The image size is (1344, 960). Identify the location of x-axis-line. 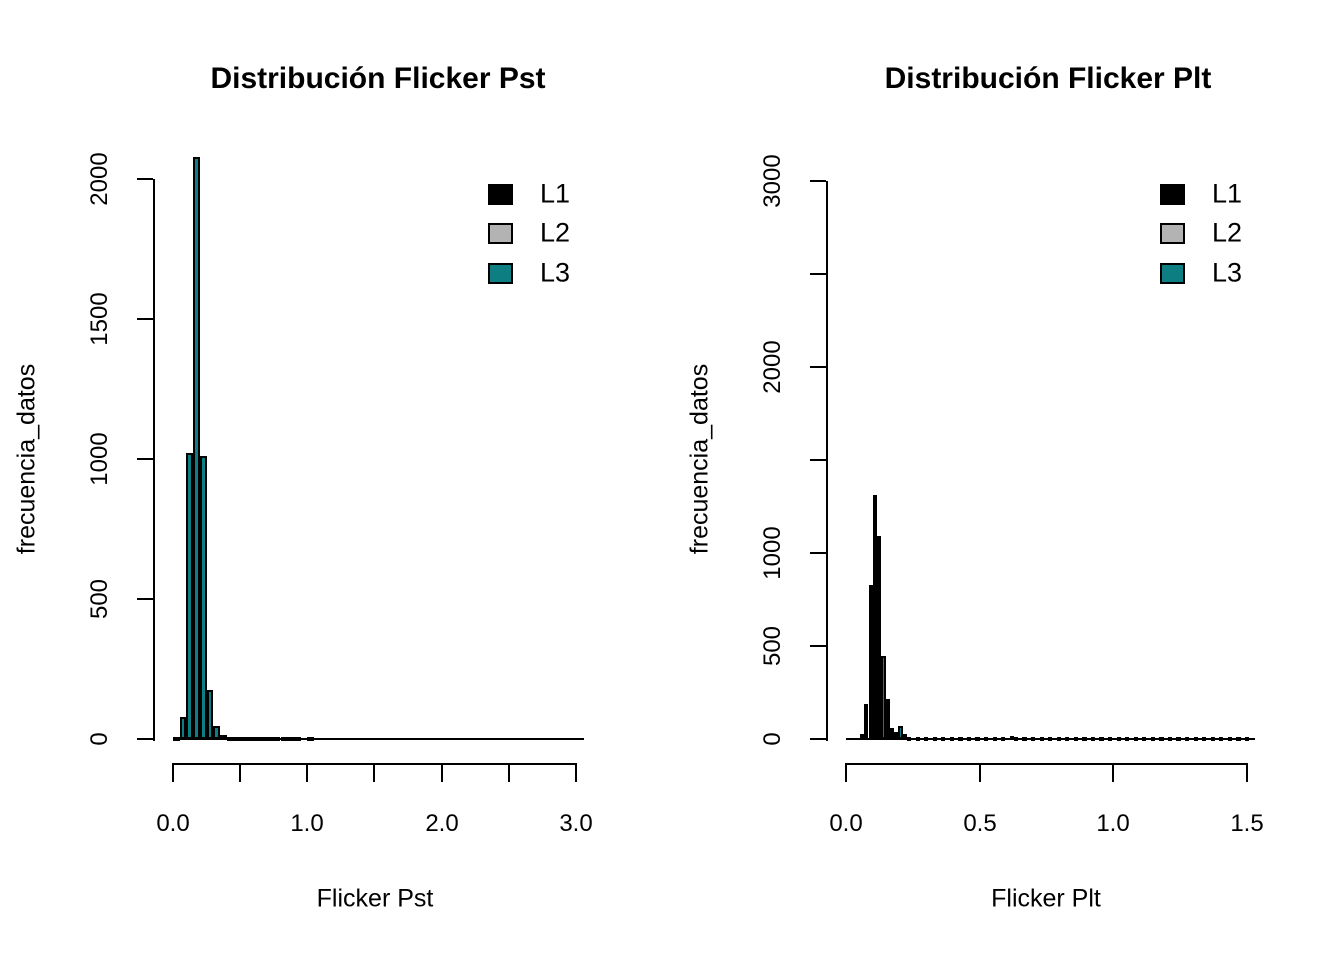
(1046, 764).